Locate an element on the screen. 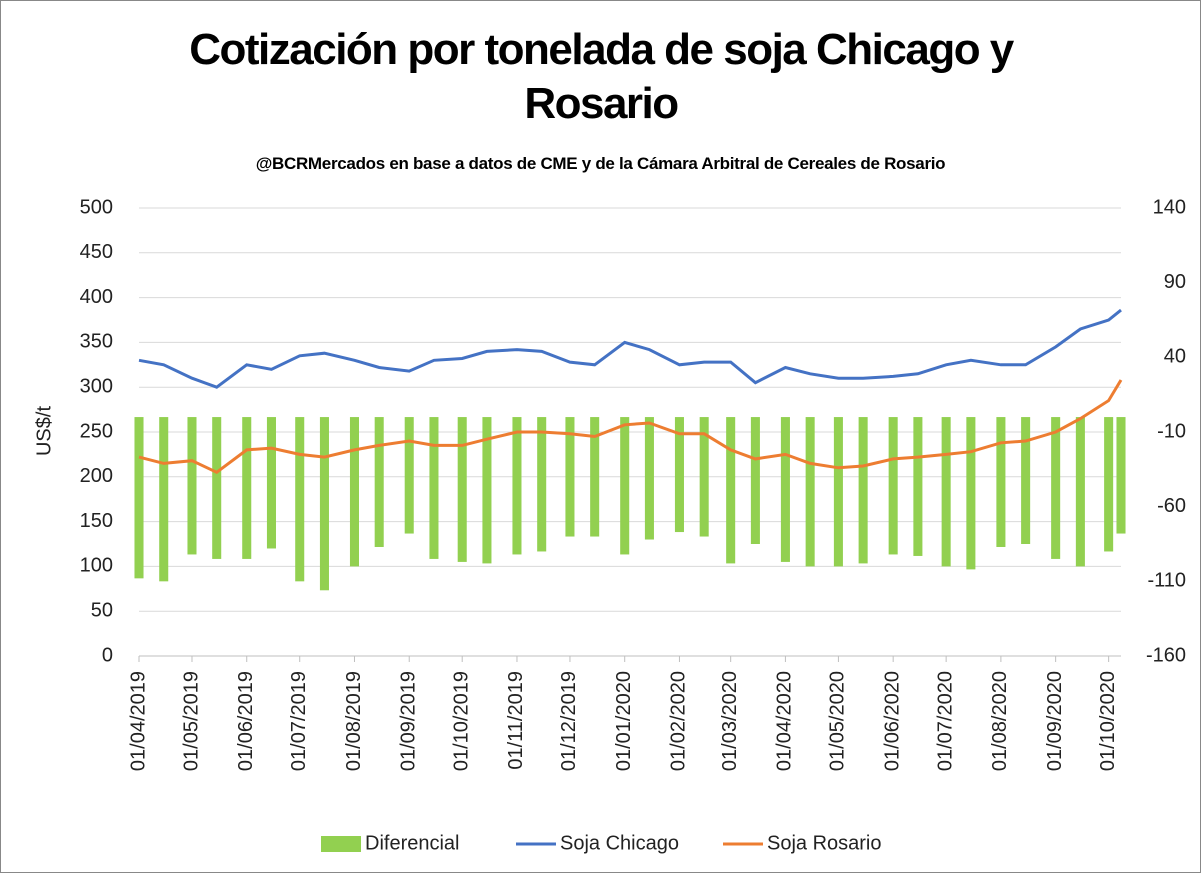  y2-tick-label: -10 is located at coordinates (1171, 431).